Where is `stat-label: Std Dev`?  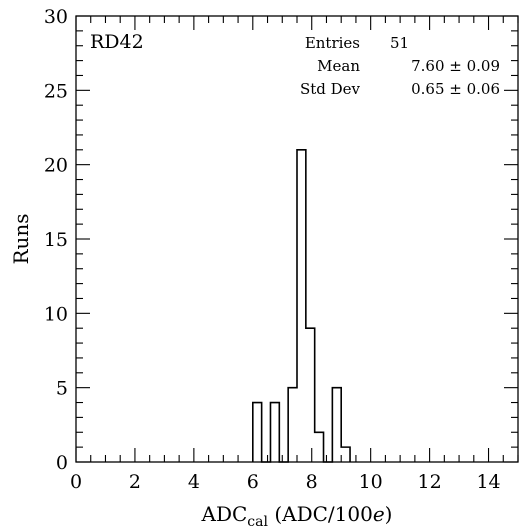
stat-label: Std Dev is located at coordinates (330, 89).